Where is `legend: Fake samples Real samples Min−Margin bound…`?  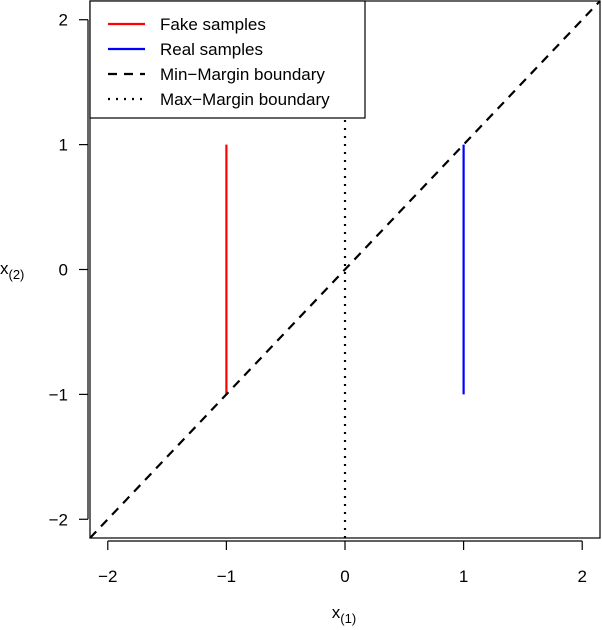 legend: Fake samples Real samples Min−Margin bound… is located at coordinates (227, 59).